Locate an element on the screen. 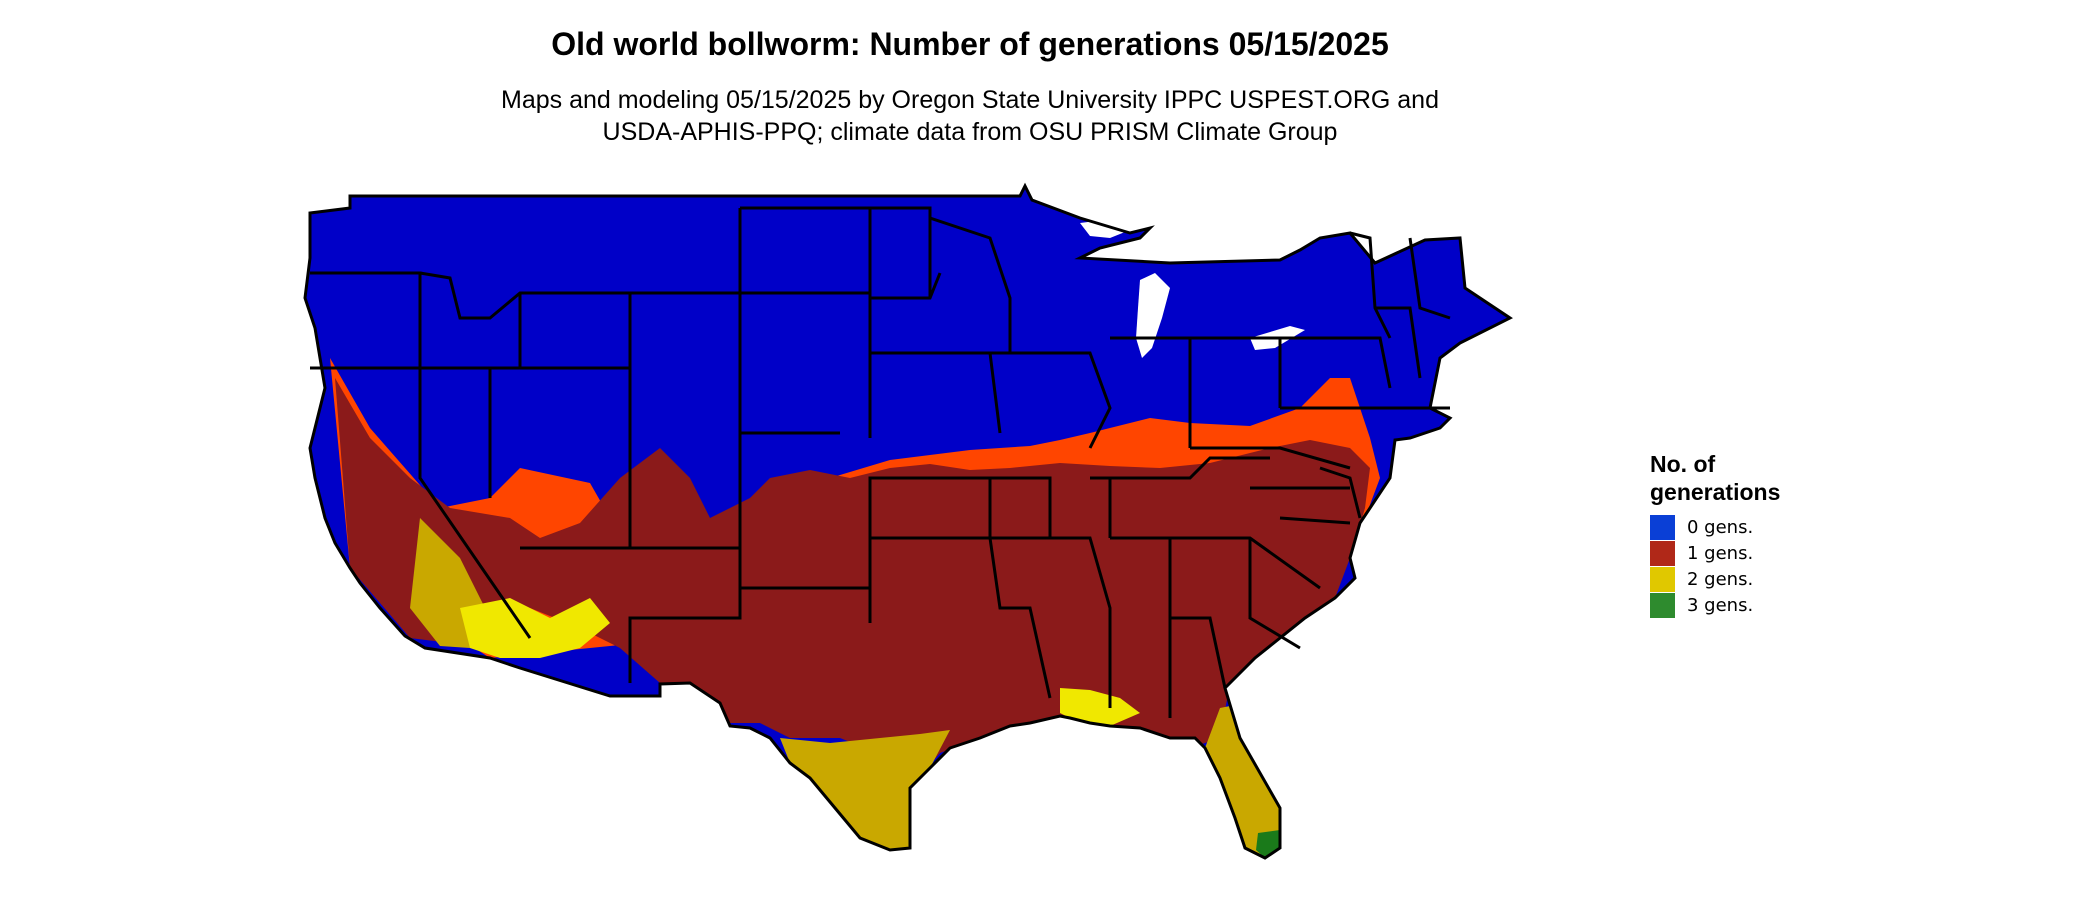 This screenshot has width=2100, height=898. legend-item-0-gens: 0 gens. is located at coordinates (1760, 527).